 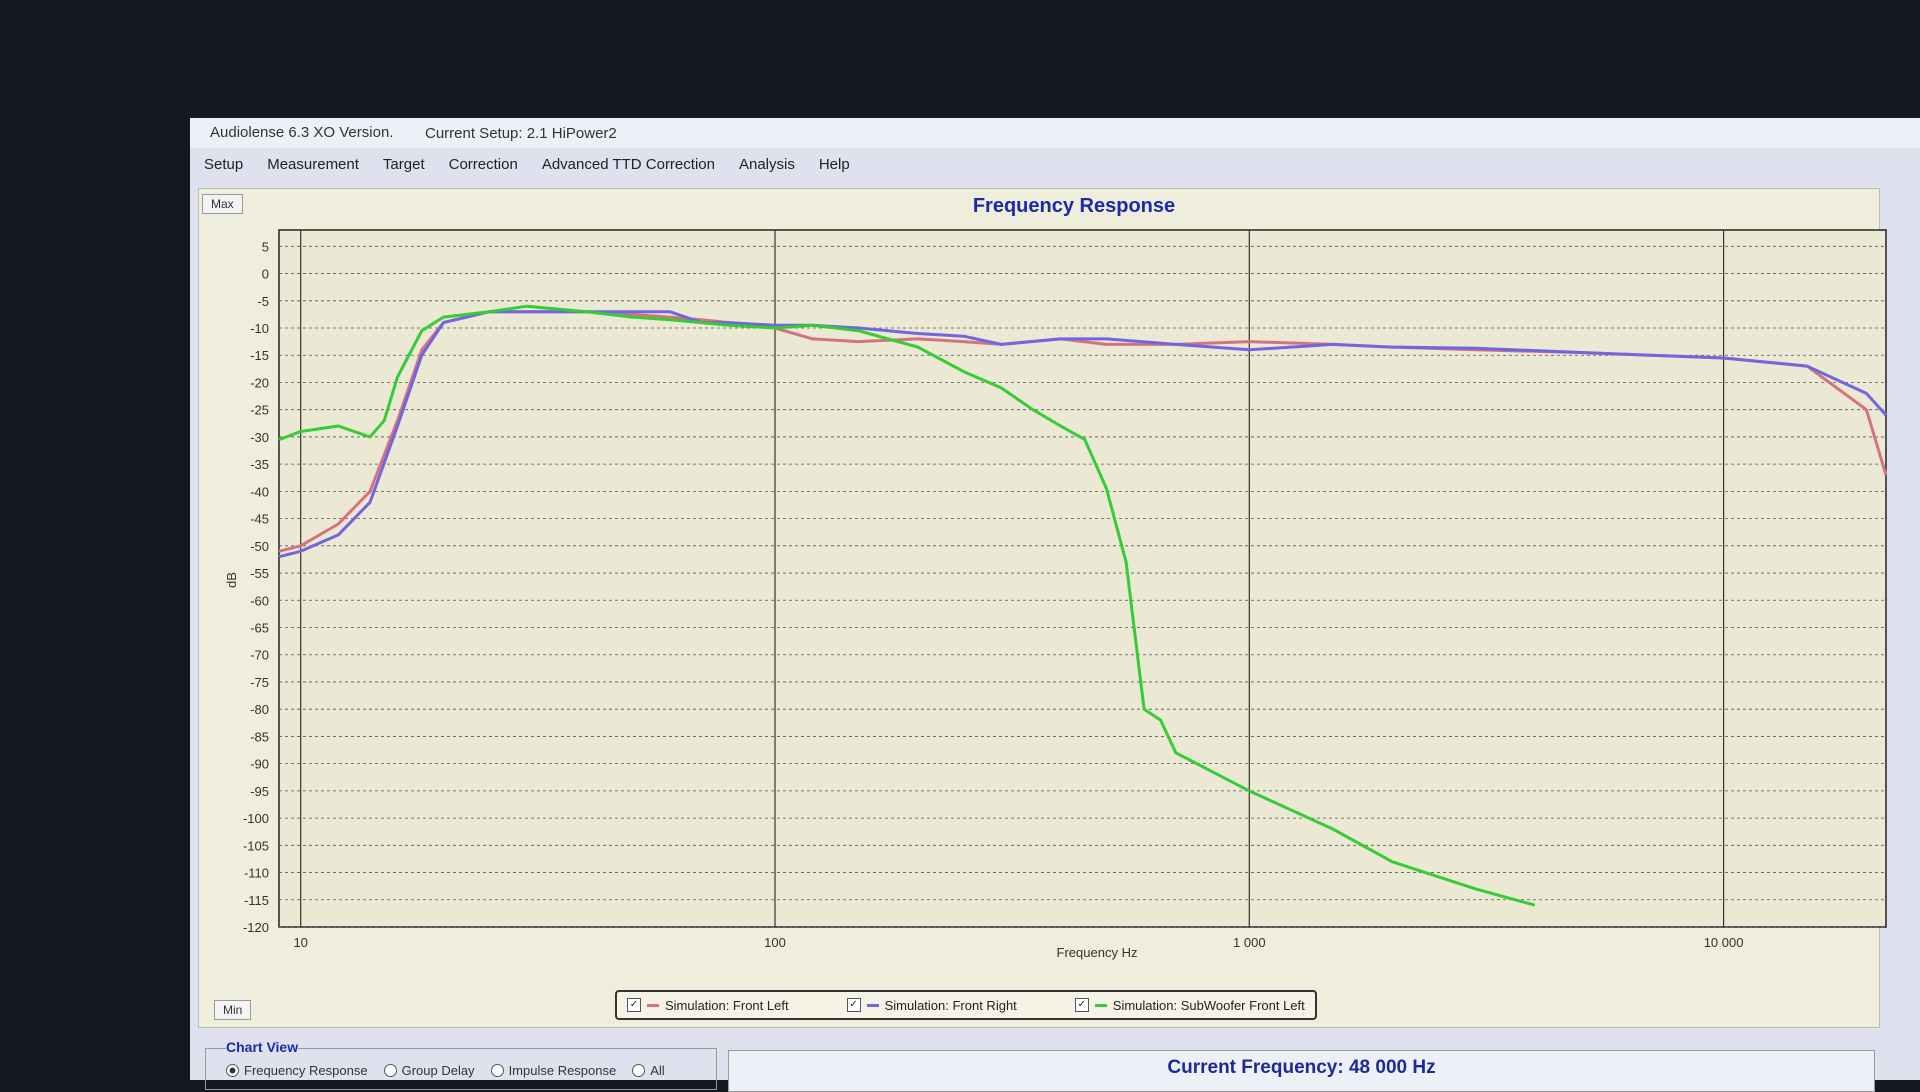 I want to click on legend-entry: ✓ Simulation: SubWoofer Front Left, so click(x=1189, y=1005).